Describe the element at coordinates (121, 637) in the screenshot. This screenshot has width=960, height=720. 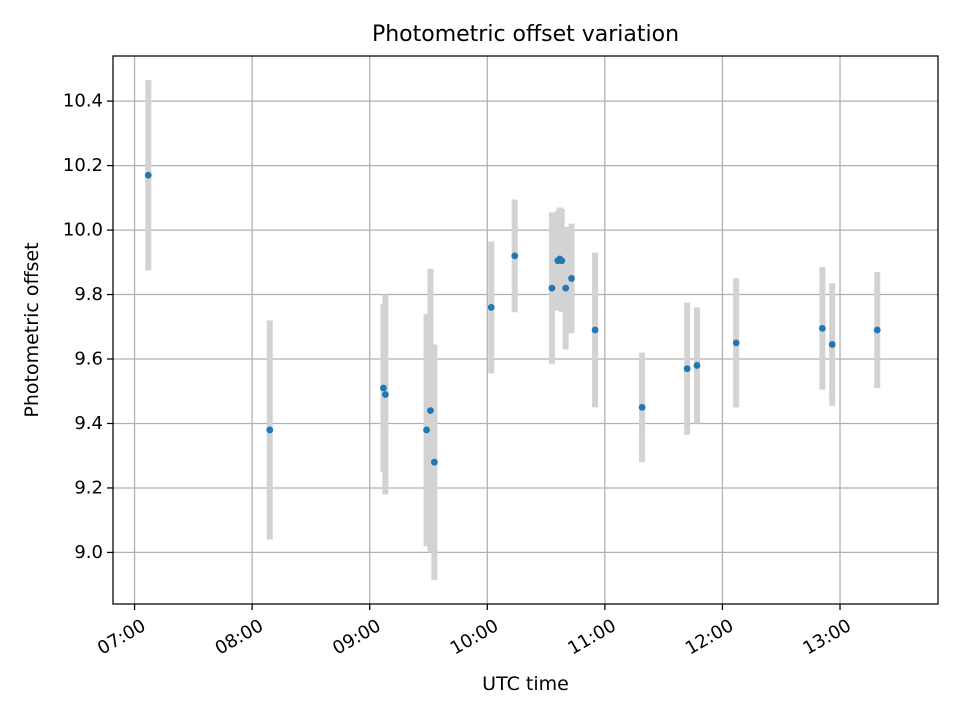
I see `x-tick-label: 07:00` at that location.